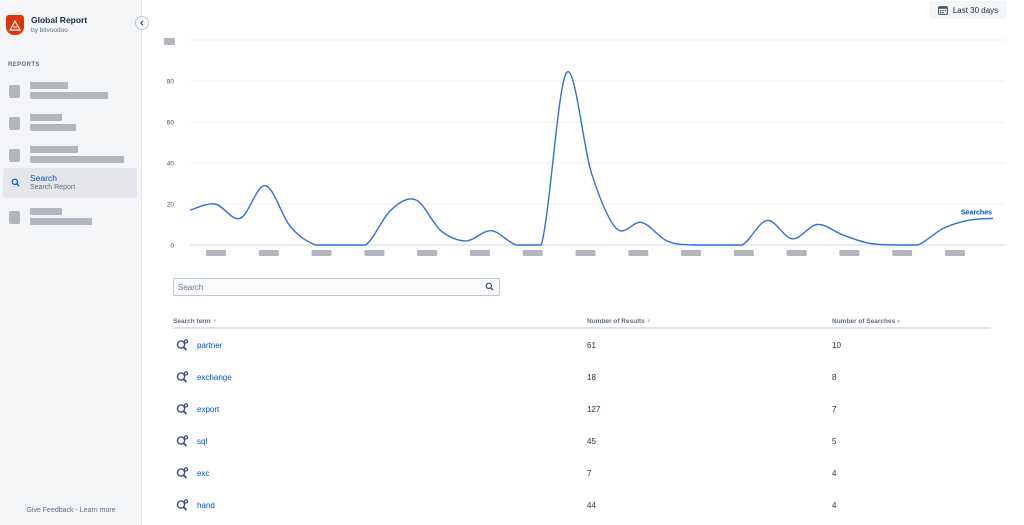 The image size is (1024, 525). I want to click on column-header-label: Search term, so click(192, 321).